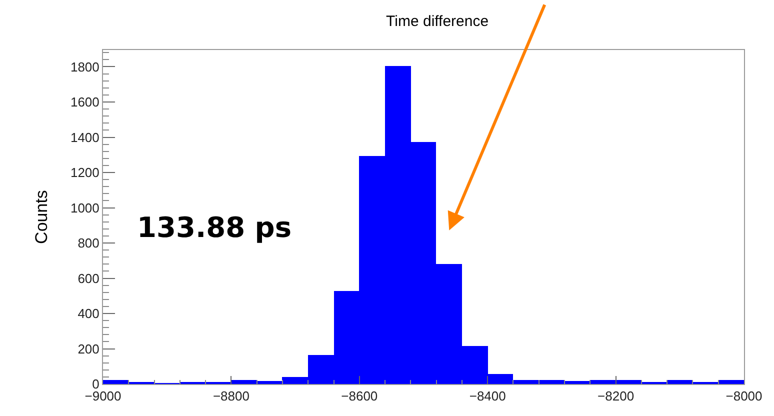 This screenshot has height=416, width=774. I want to click on x-tick-label: −8200, so click(616, 396).